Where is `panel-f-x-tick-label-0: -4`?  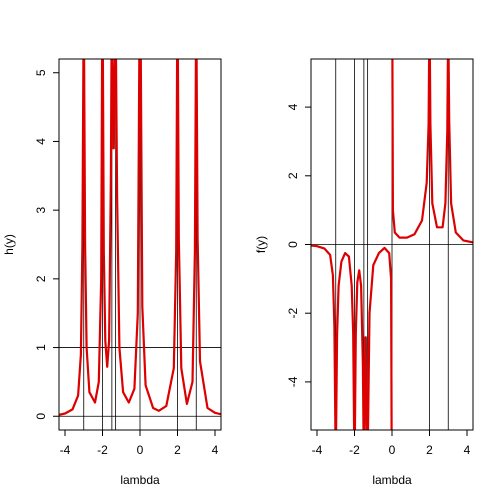
panel-f-x-tick-label-0: -4 is located at coordinates (317, 450).